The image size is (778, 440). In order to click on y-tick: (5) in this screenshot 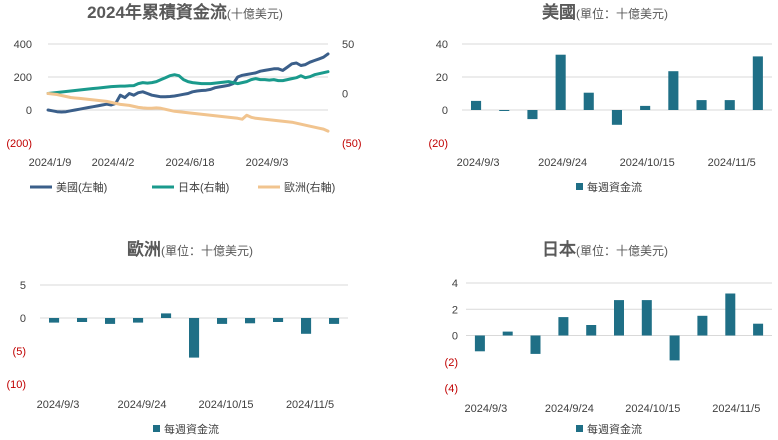, I will do `click(19, 352)`.